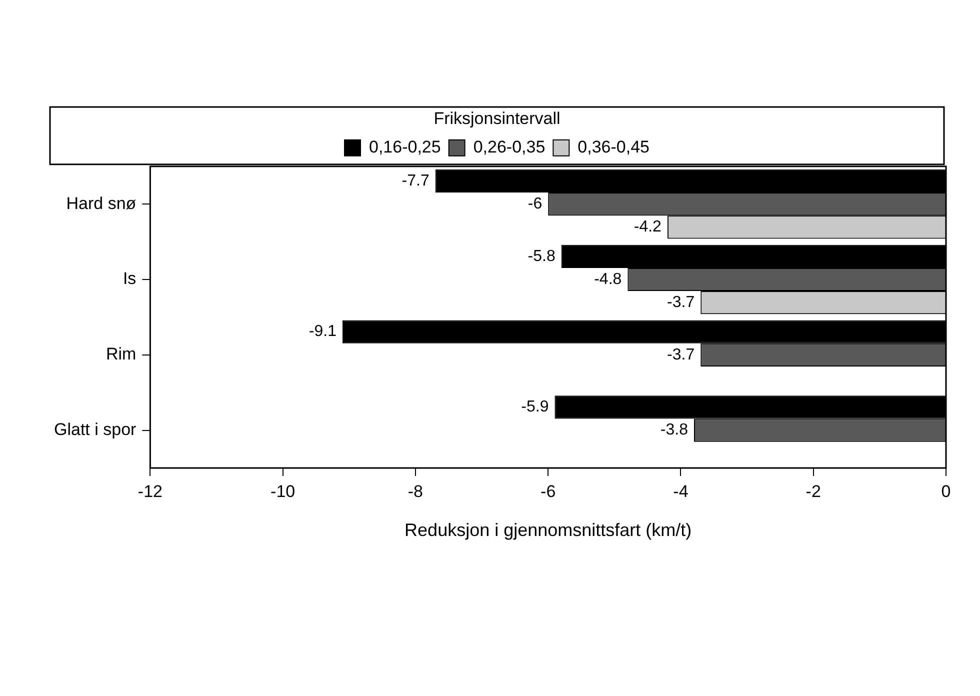 The image size is (980, 696). Describe the element at coordinates (813, 491) in the screenshot. I see `x-tick-label: -2` at that location.